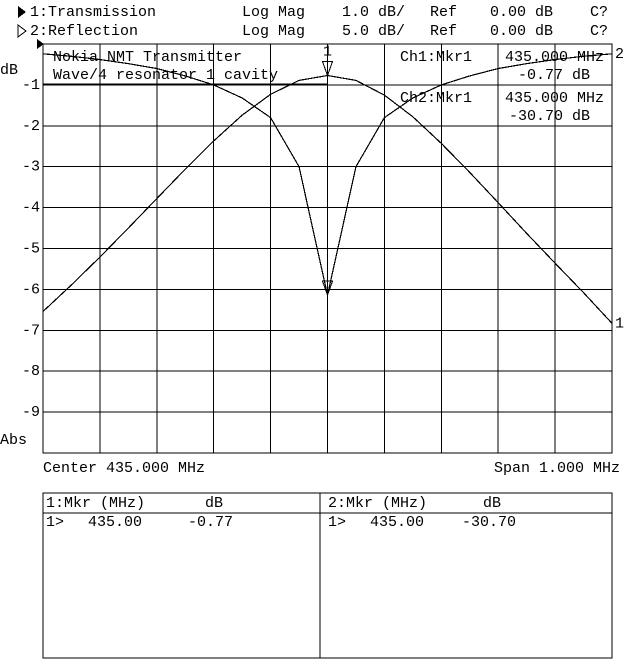 Image resolution: width=640 pixels, height=659 pixels. I want to click on trace-name: 2:Reflection, so click(84, 31).